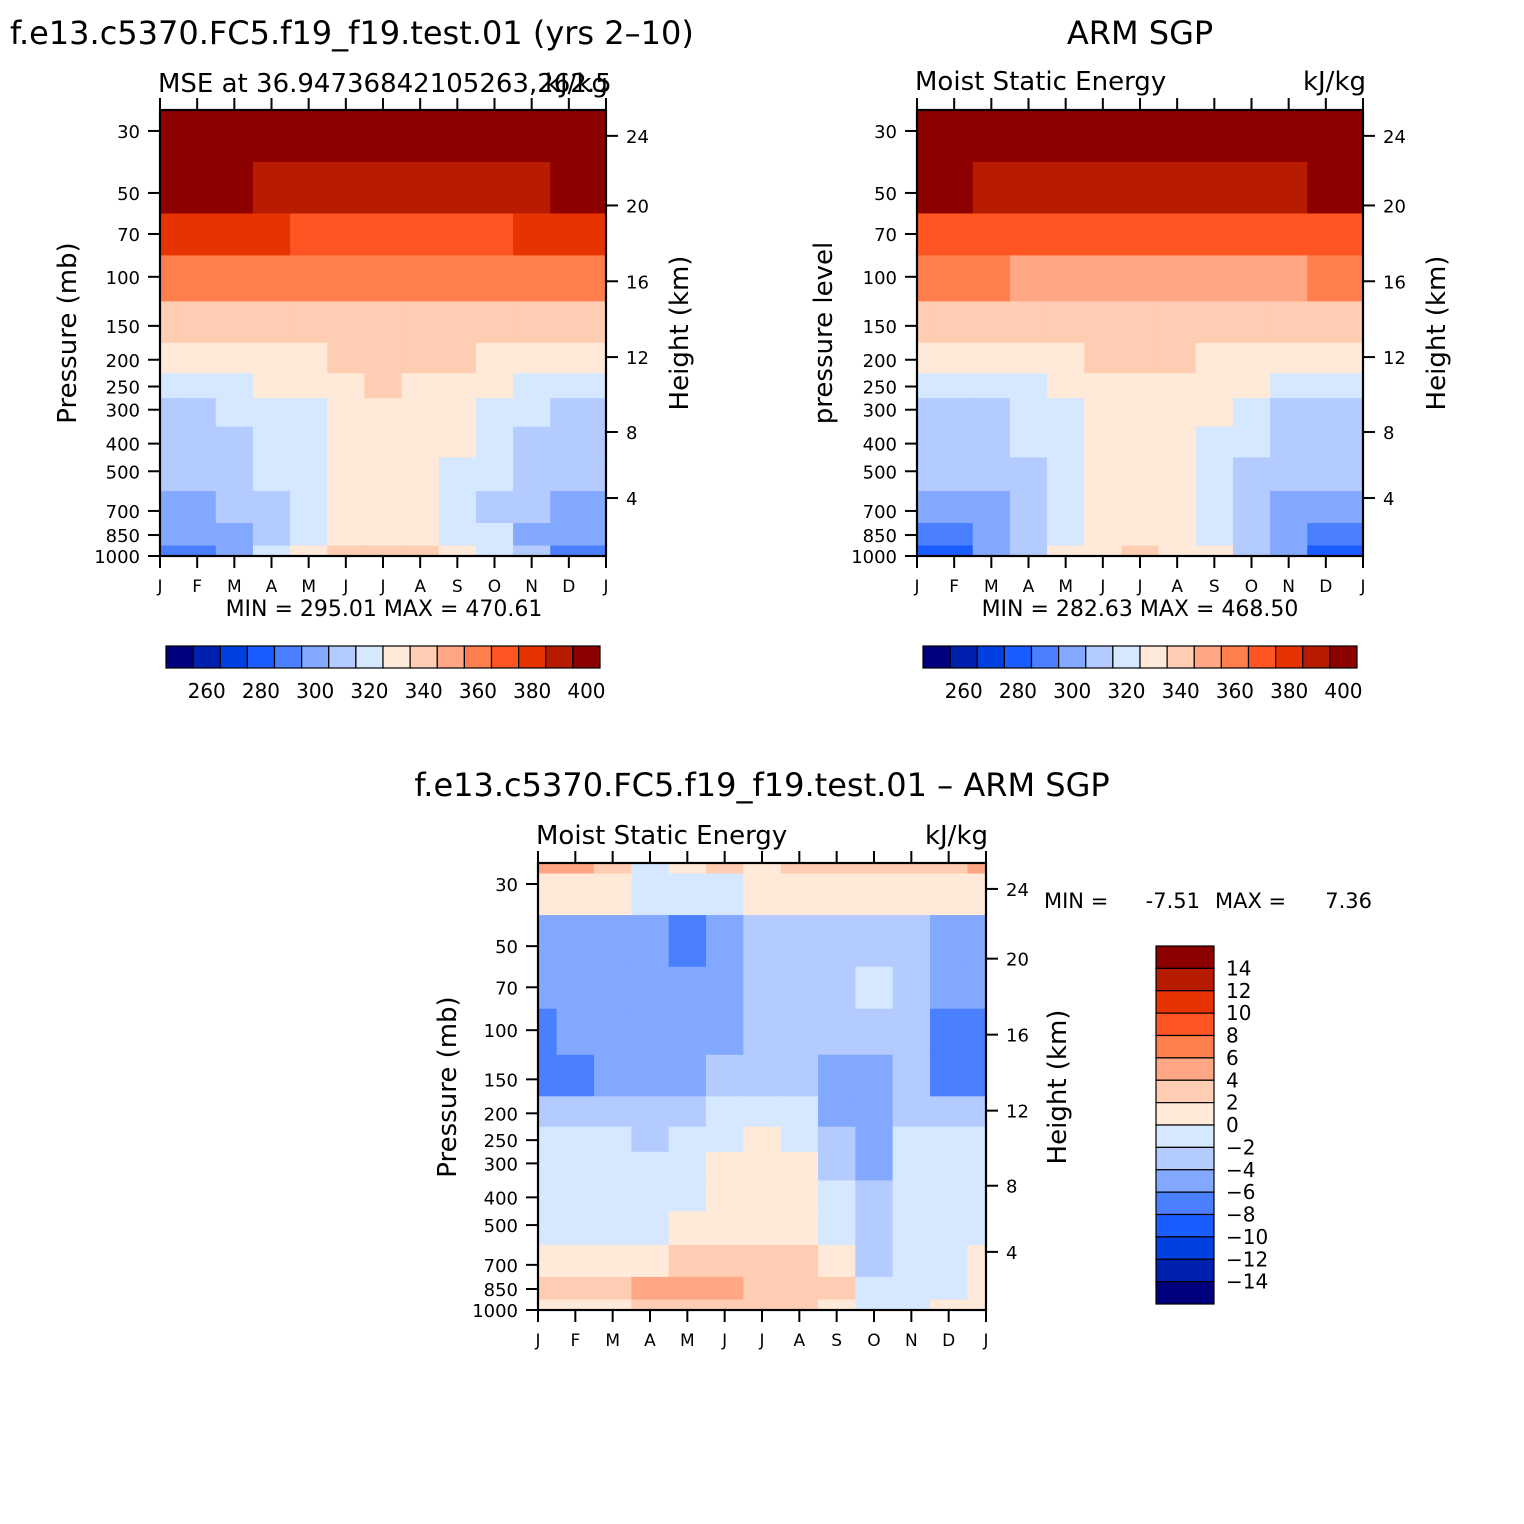  What do you see at coordinates (1348, 901) in the screenshot?
I see `panel-diff-stats-max: 7.36` at bounding box center [1348, 901].